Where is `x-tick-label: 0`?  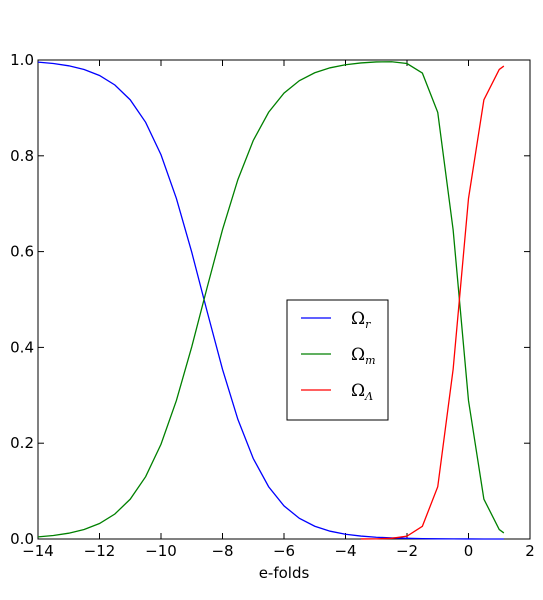
x-tick-label: 0 is located at coordinates (469, 551).